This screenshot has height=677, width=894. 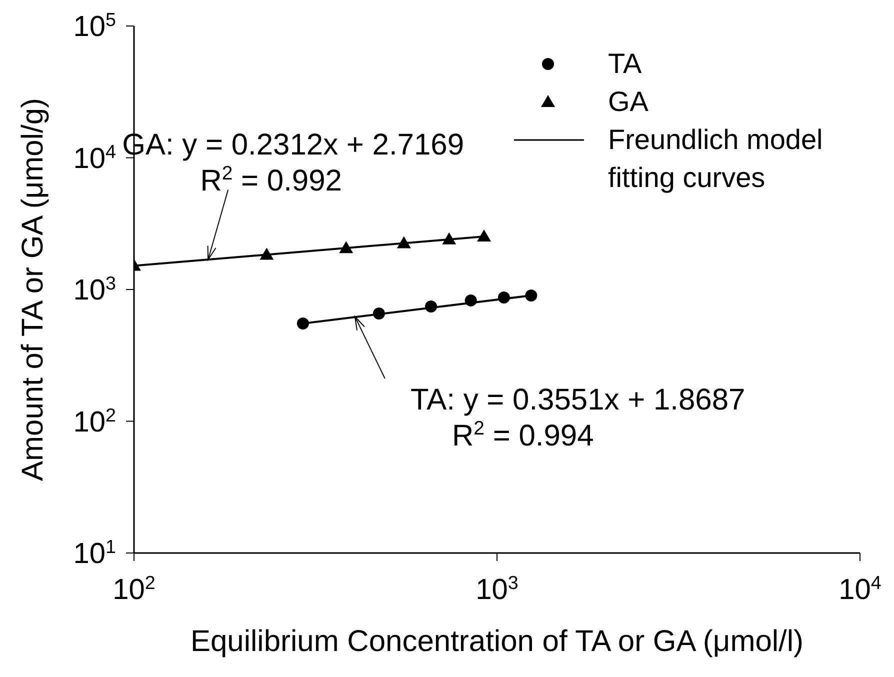 What do you see at coordinates (94, 553) in the screenshot?
I see `y-tick-label: 10$^{1}$` at bounding box center [94, 553].